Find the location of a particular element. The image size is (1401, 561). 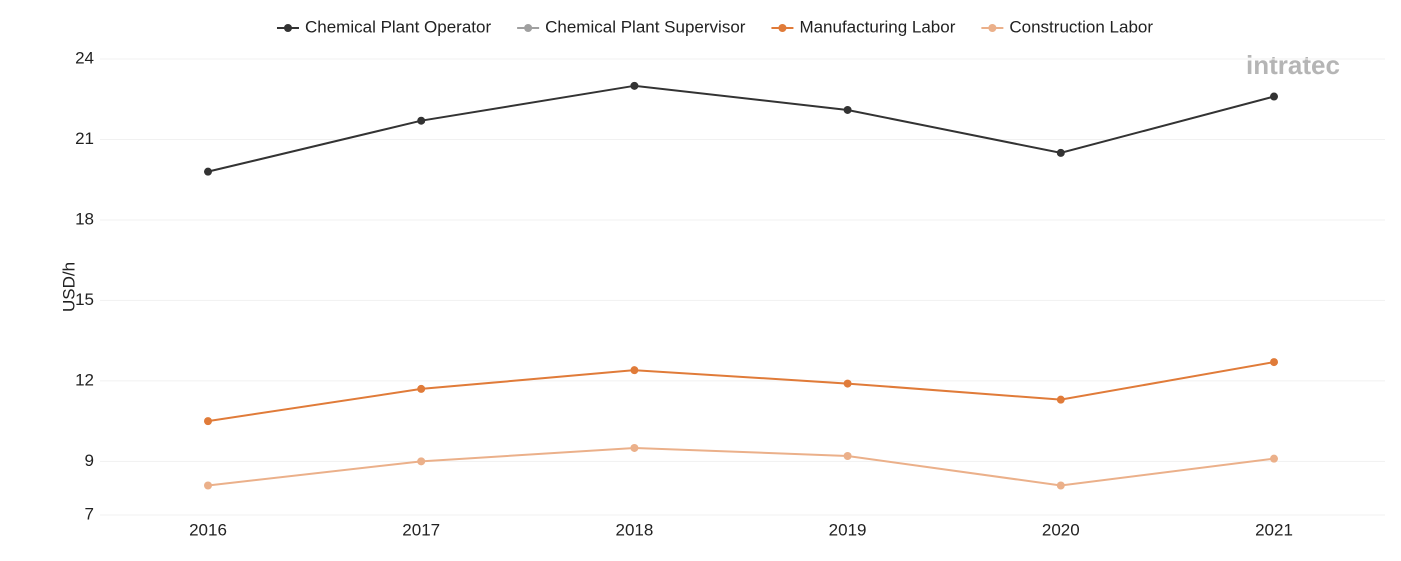

y-tick-label: 7 is located at coordinates (89, 513).